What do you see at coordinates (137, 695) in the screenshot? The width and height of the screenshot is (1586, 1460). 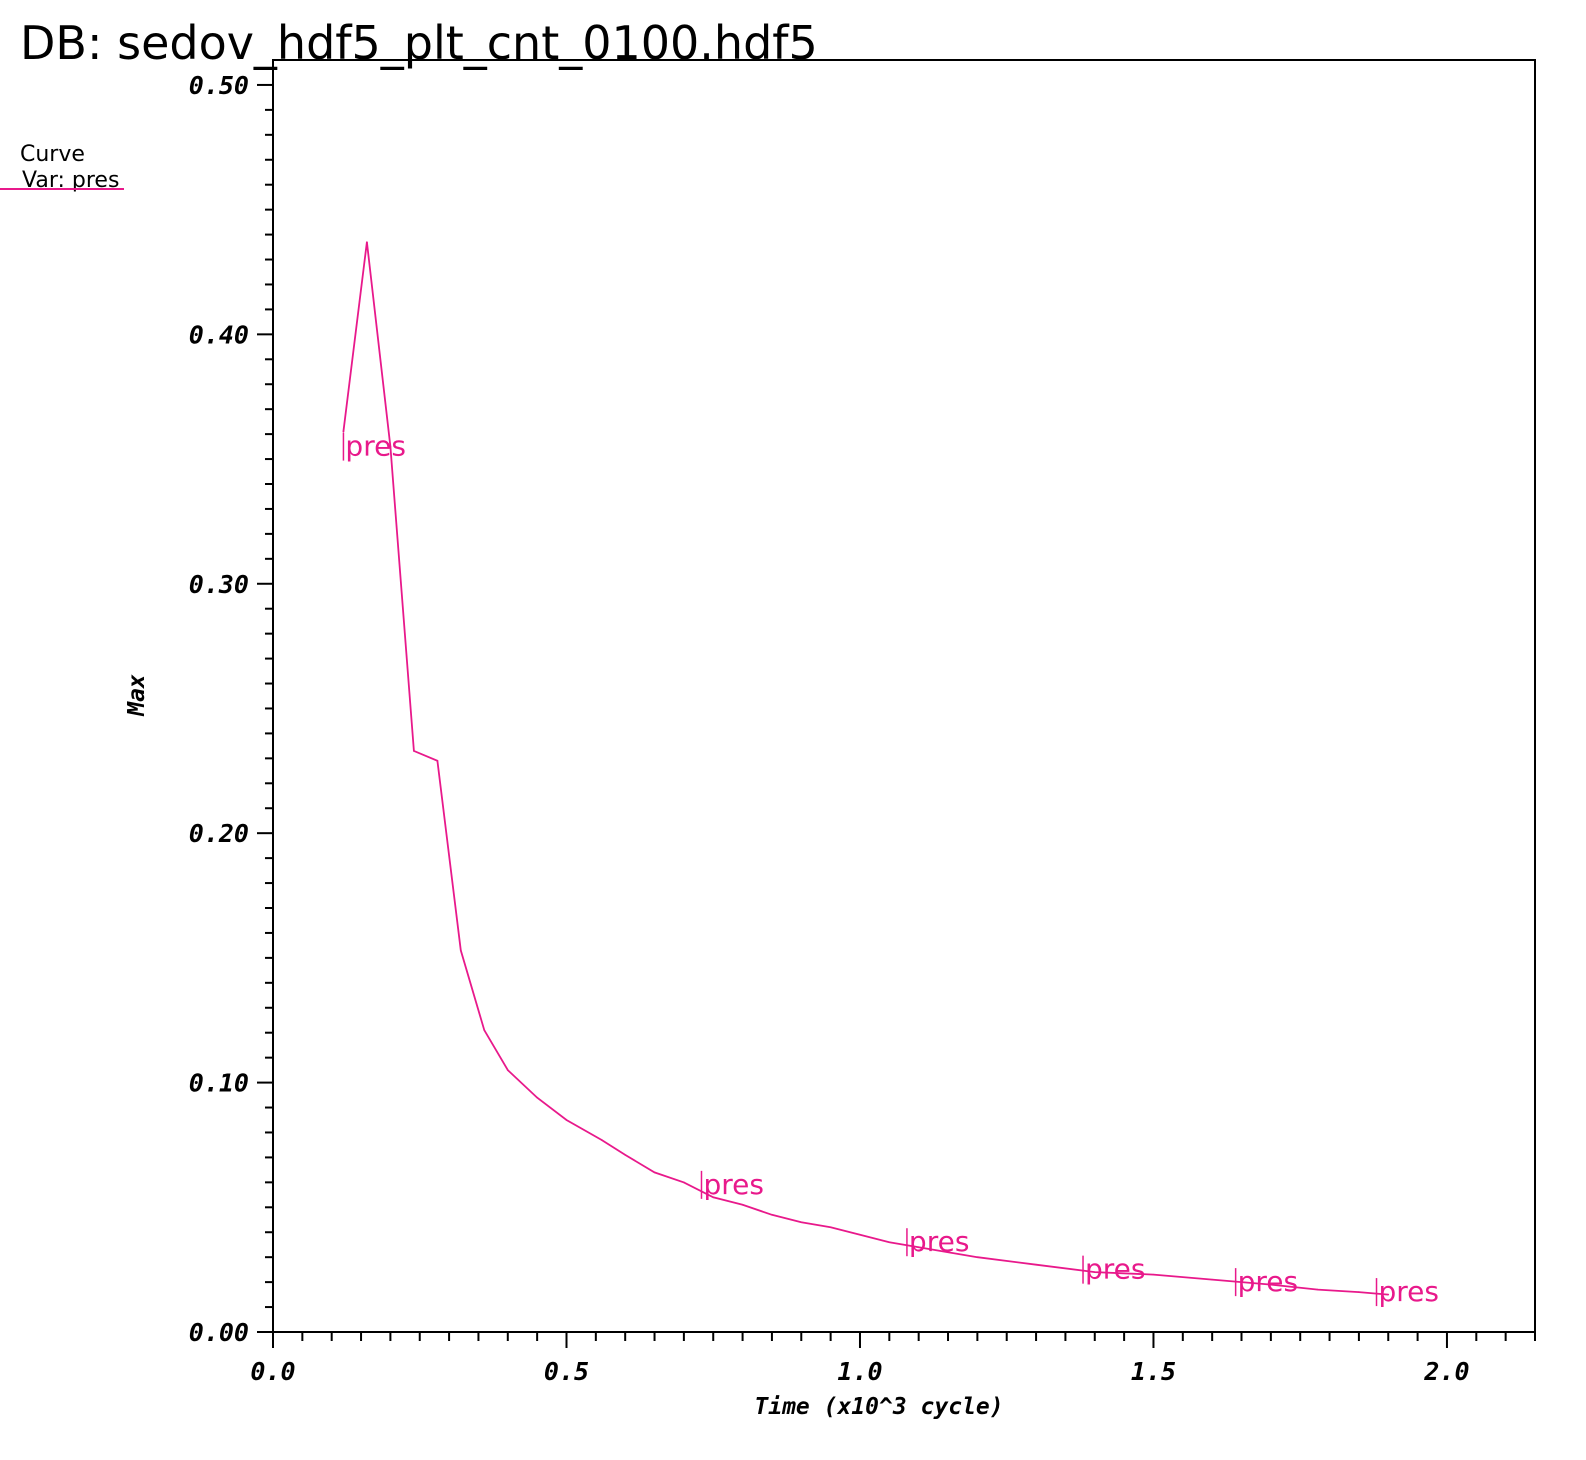 I see `y-axis-title: Max` at bounding box center [137, 695].